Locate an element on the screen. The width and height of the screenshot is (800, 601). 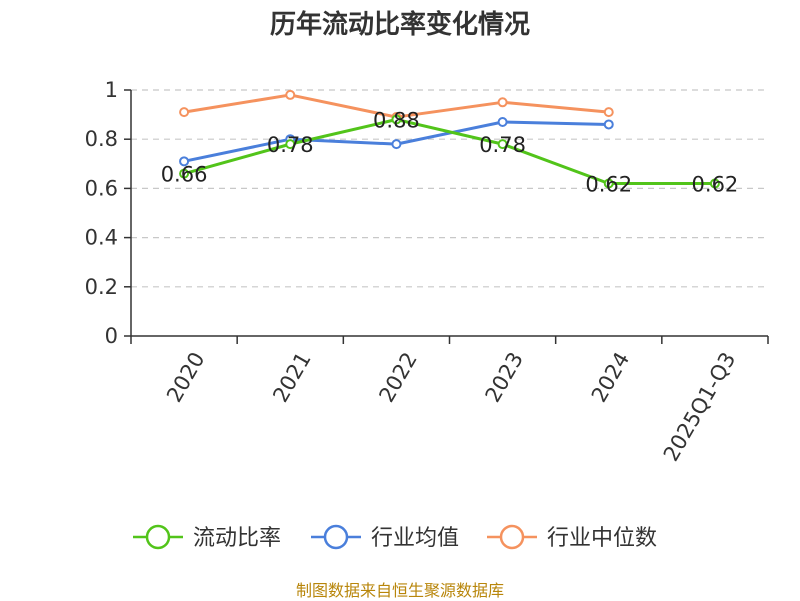
data-label: 0.88 is located at coordinates (396, 121).